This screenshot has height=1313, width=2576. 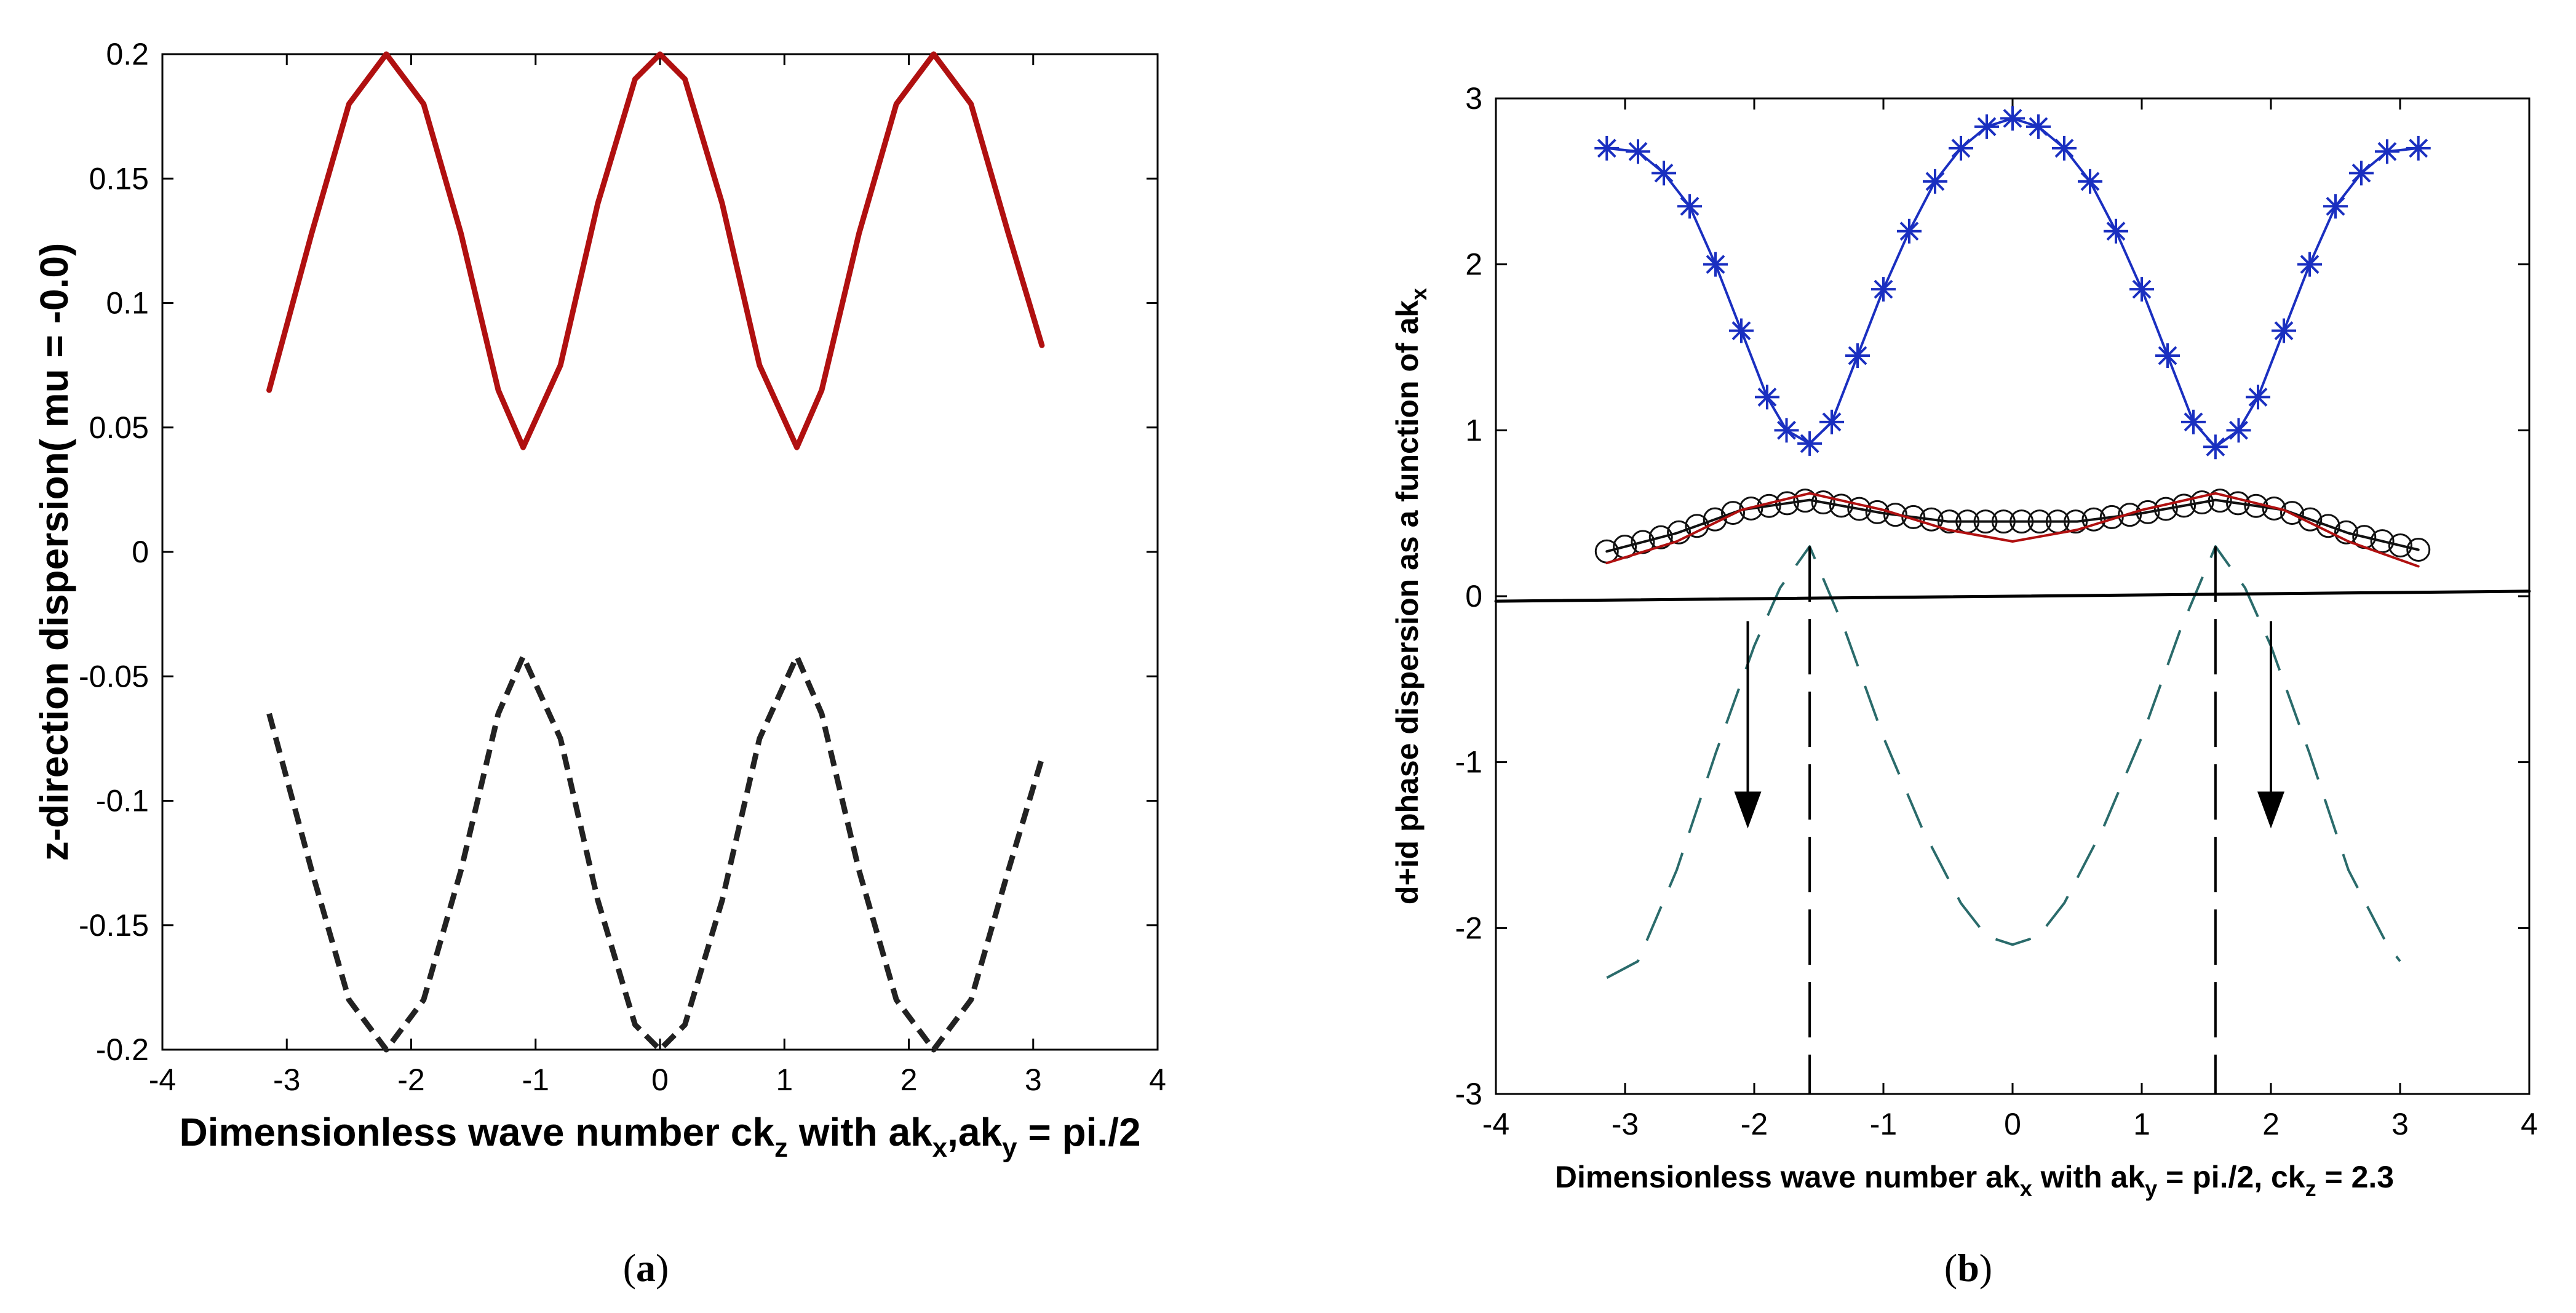 I want to click on panel-b-x-tick-label: 4, so click(x=2529, y=1124).